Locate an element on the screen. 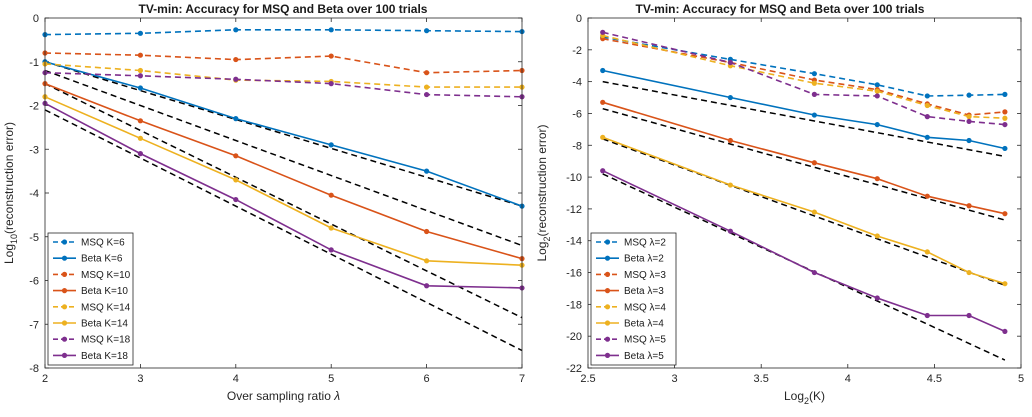 The height and width of the screenshot is (417, 1032). y-tick-label: -20 is located at coordinates (574, 337).